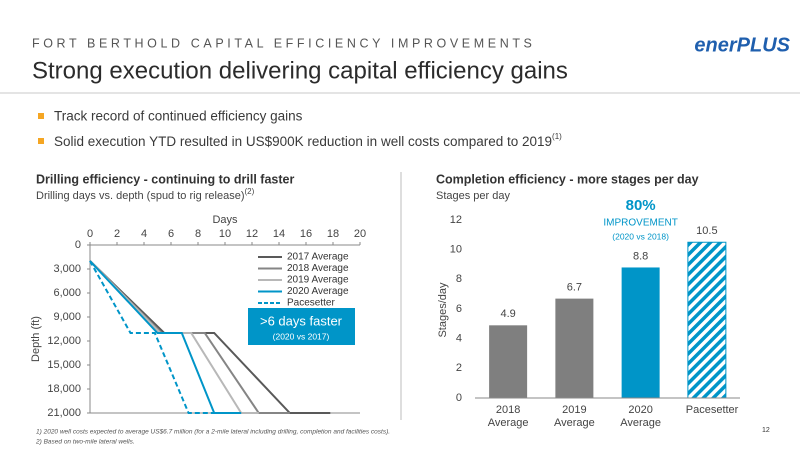  I want to click on value-label: 10.5, so click(706, 231).